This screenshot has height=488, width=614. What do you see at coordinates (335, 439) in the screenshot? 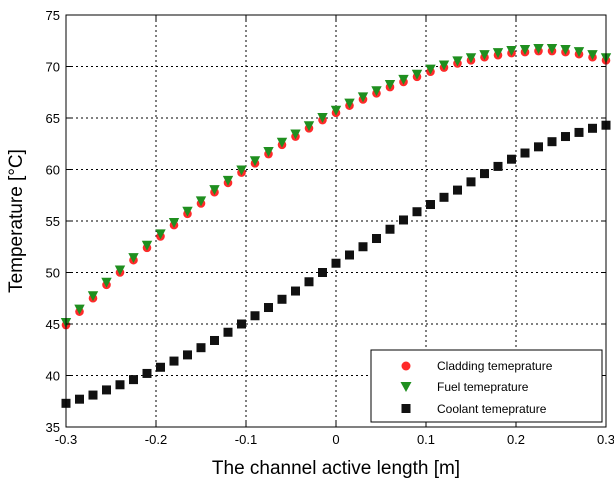
I see `x-tick-label: 0` at bounding box center [335, 439].